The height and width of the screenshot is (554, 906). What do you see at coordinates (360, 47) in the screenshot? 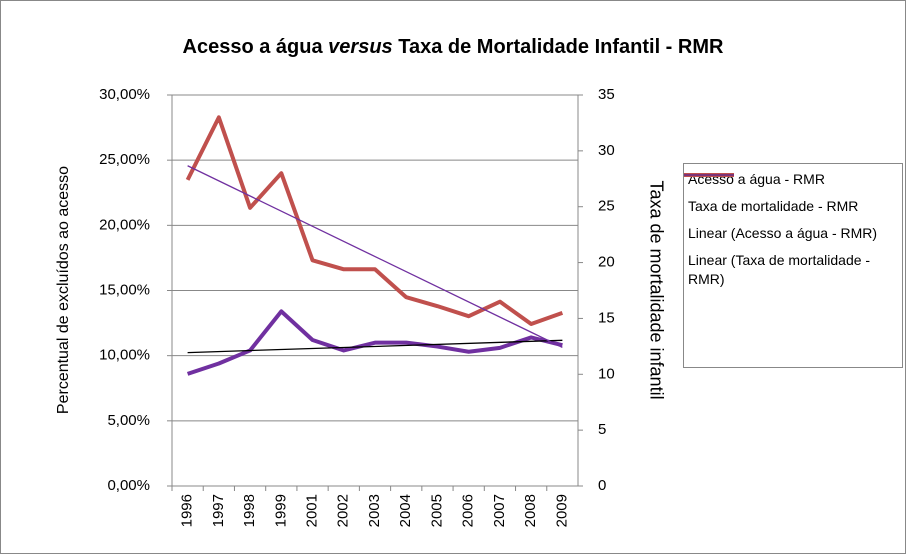
I see `title-part: versus` at bounding box center [360, 47].